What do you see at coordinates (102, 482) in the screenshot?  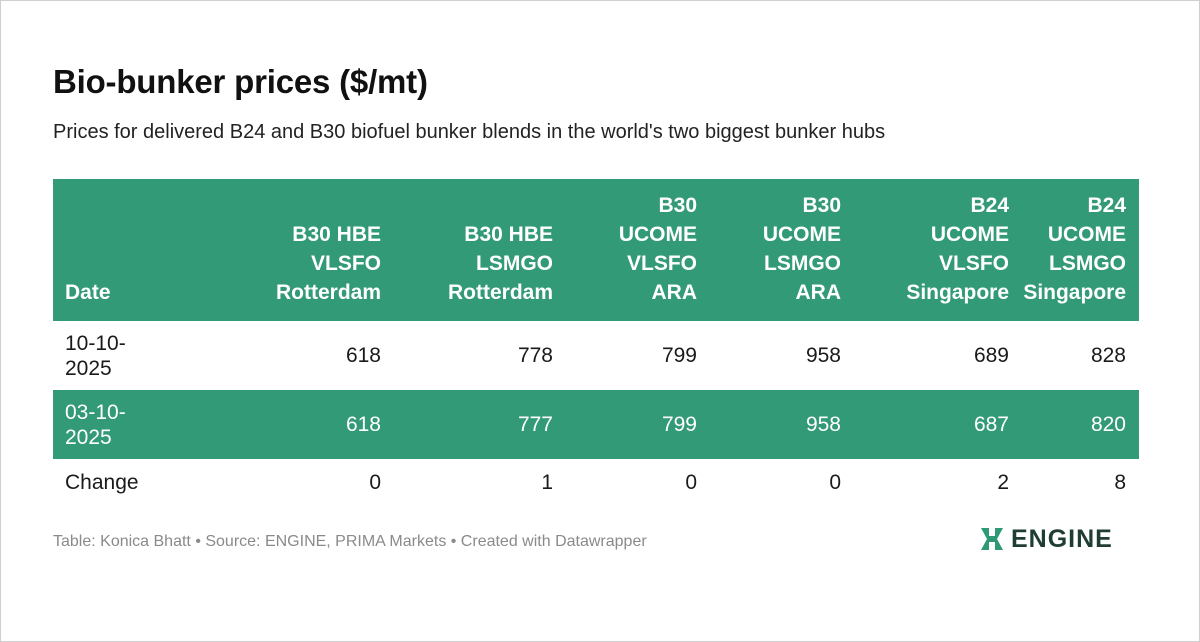 I see `date-line: Change` at bounding box center [102, 482].